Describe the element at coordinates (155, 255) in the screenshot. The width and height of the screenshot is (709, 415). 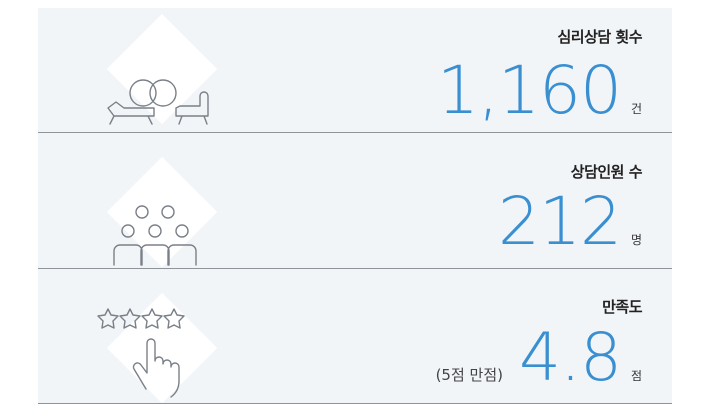
I see `bodies` at that location.